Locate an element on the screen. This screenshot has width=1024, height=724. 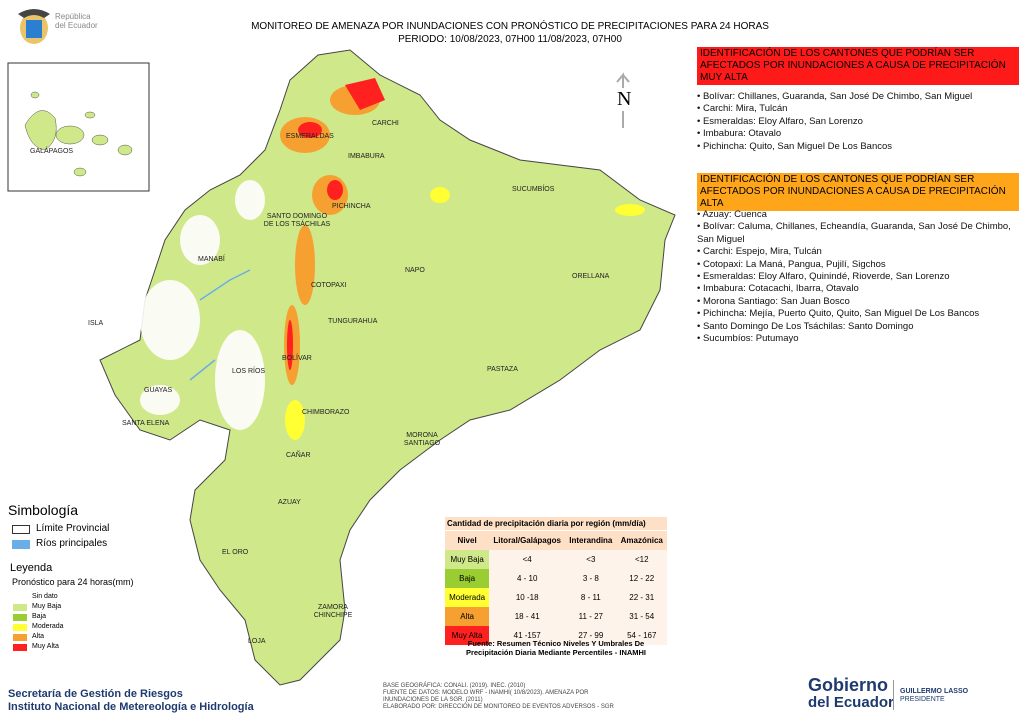
header-cell: Nivel is located at coordinates (467, 540).